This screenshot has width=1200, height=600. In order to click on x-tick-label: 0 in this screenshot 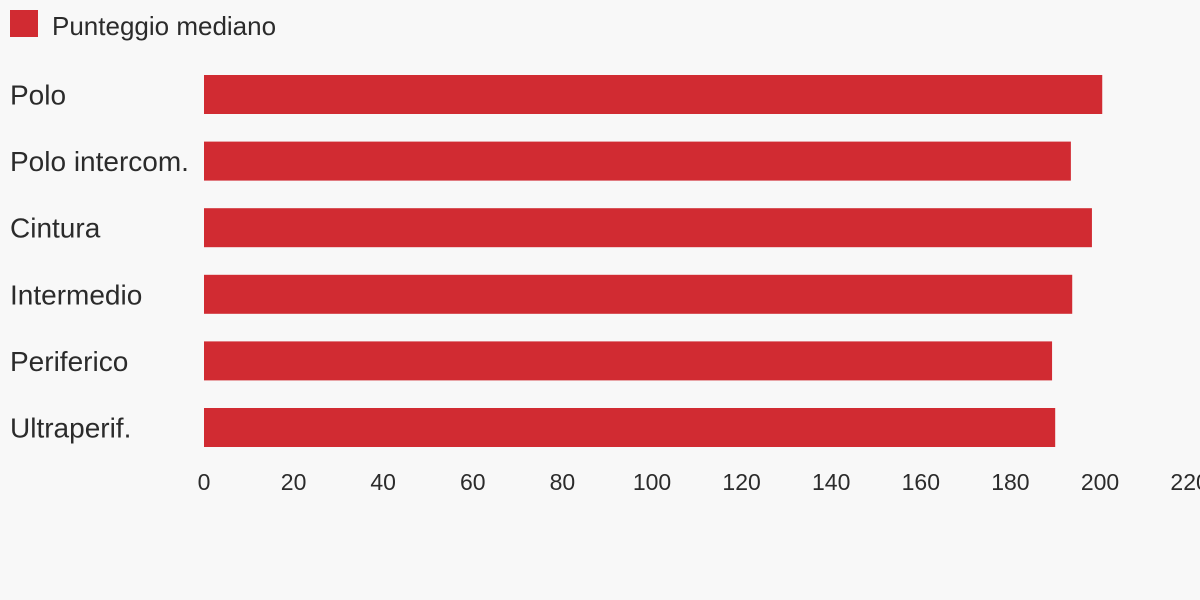, I will do `click(204, 482)`.